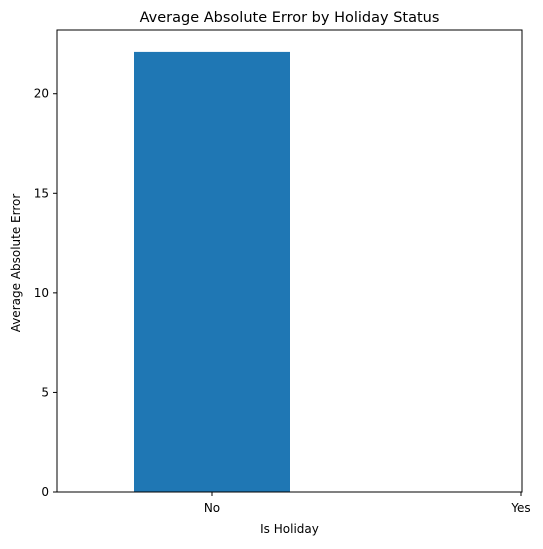  What do you see at coordinates (290, 18) in the screenshot?
I see `chart-title: Average Absolute Error by Holiday Status` at bounding box center [290, 18].